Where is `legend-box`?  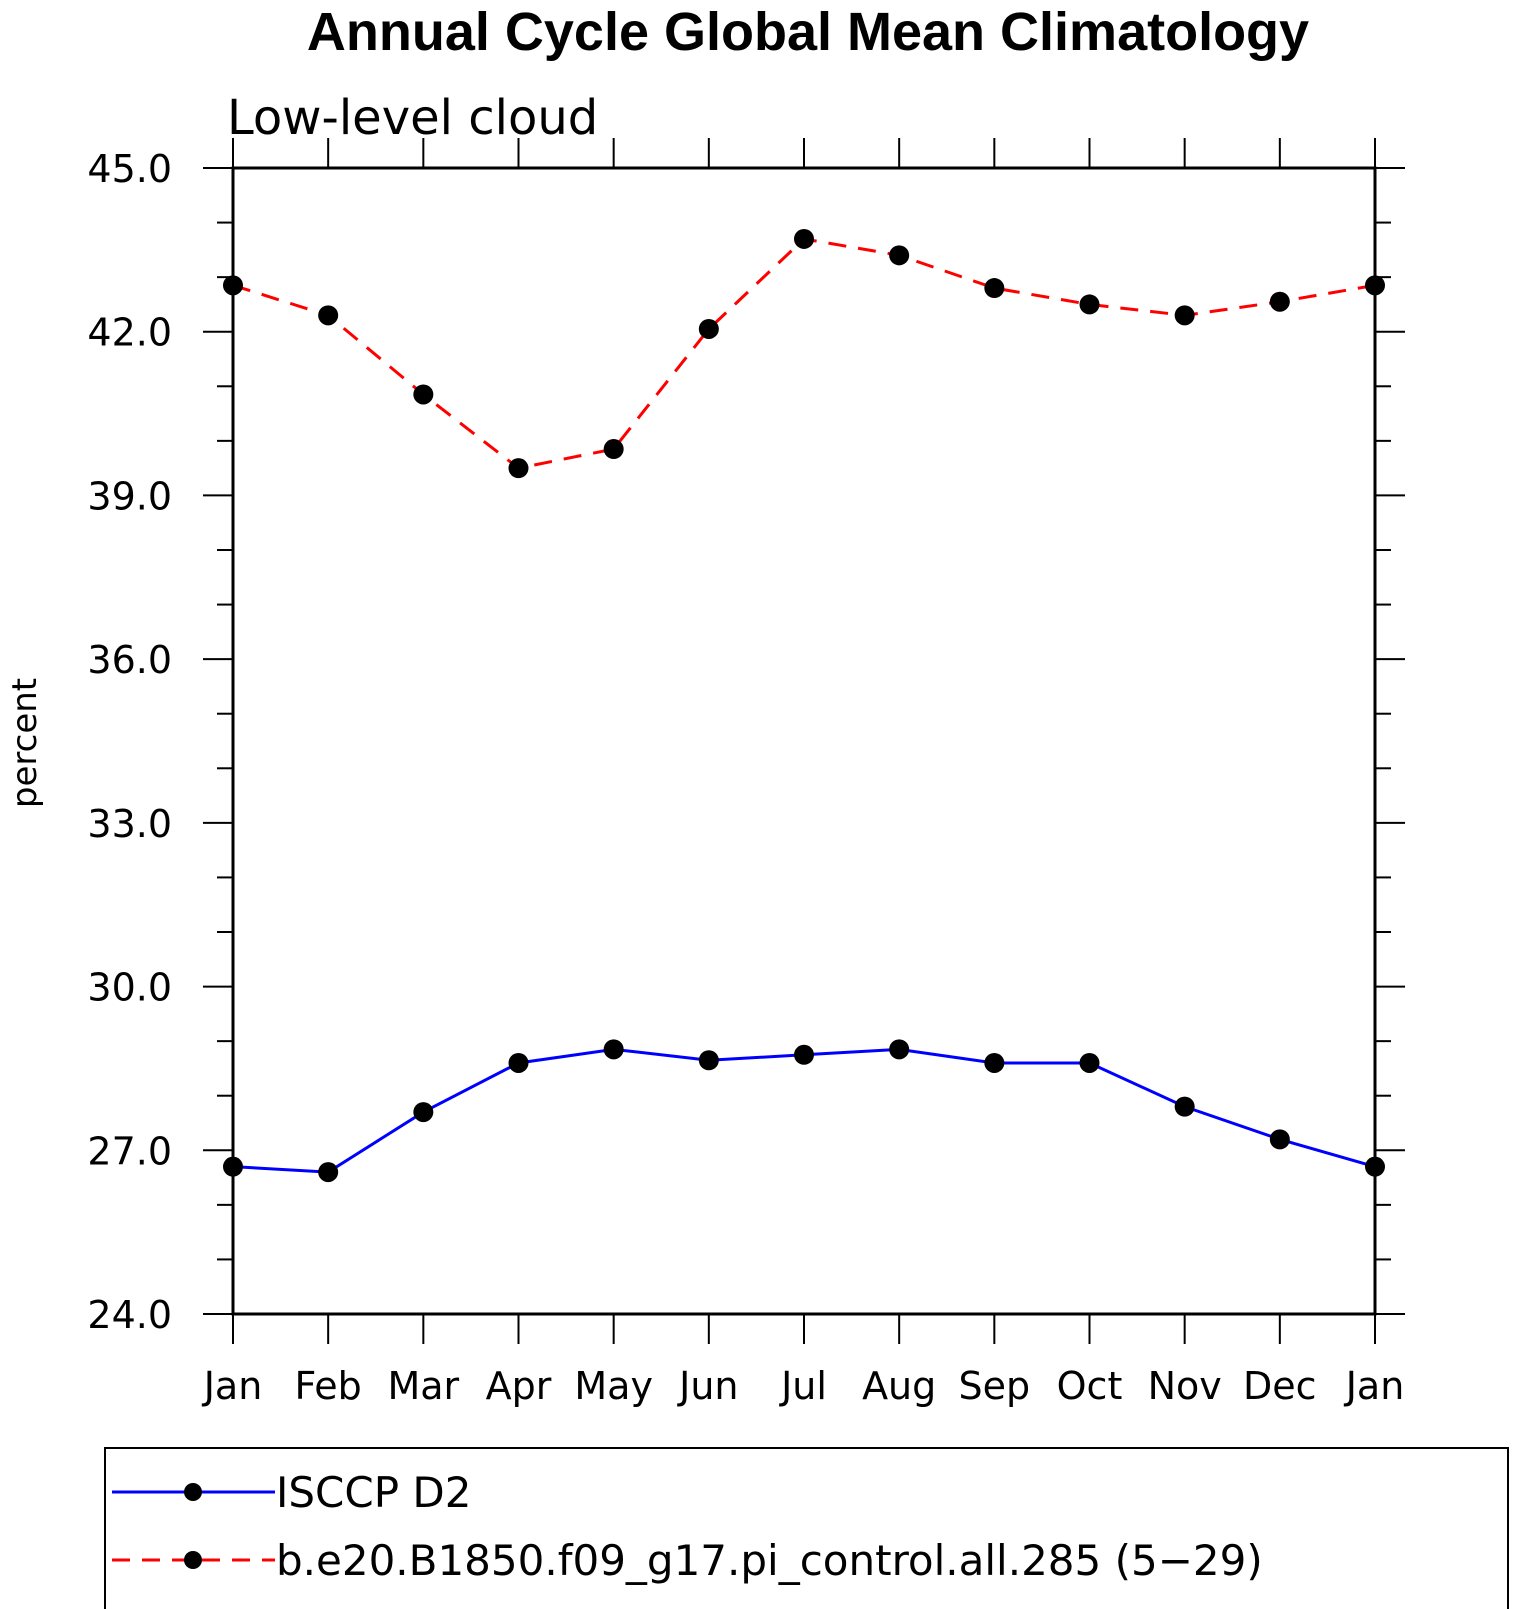 legend-box is located at coordinates (806, 1528).